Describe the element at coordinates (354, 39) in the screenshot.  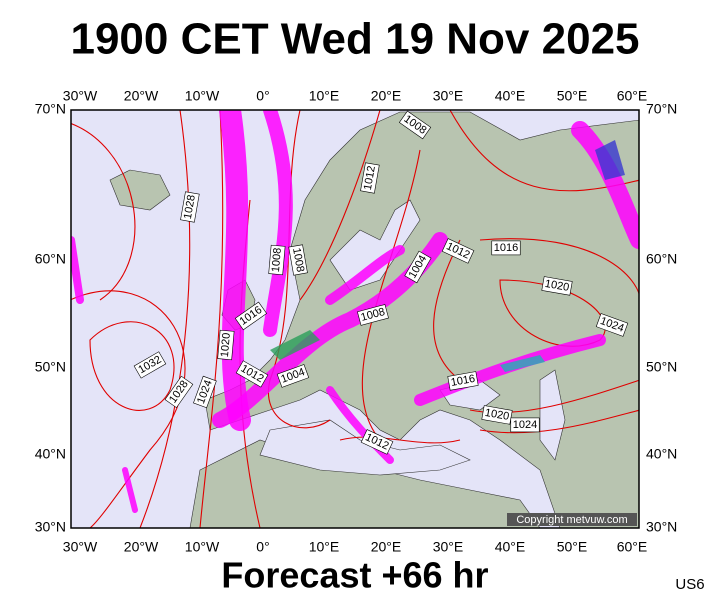
I see `title: 1900 CET Wed 19 Nov 2025` at that location.